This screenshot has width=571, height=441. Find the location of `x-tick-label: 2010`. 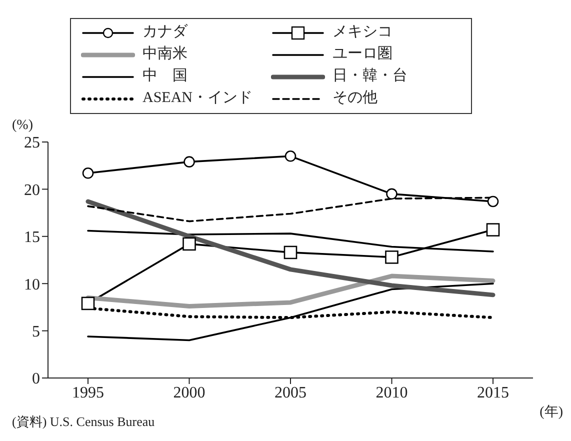

x-tick-label: 2010 is located at coordinates (392, 393).